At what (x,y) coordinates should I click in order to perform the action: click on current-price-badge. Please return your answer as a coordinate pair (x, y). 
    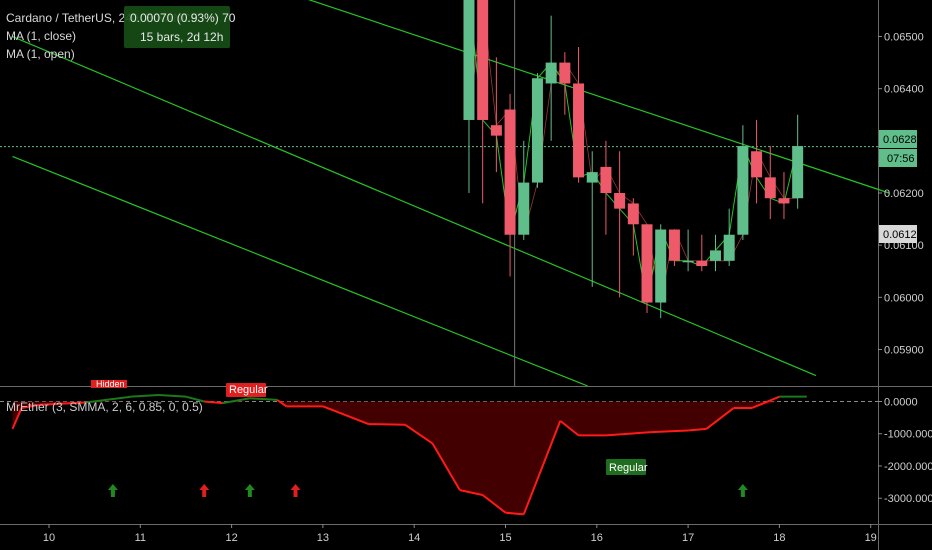
    Looking at the image, I should click on (898, 139).